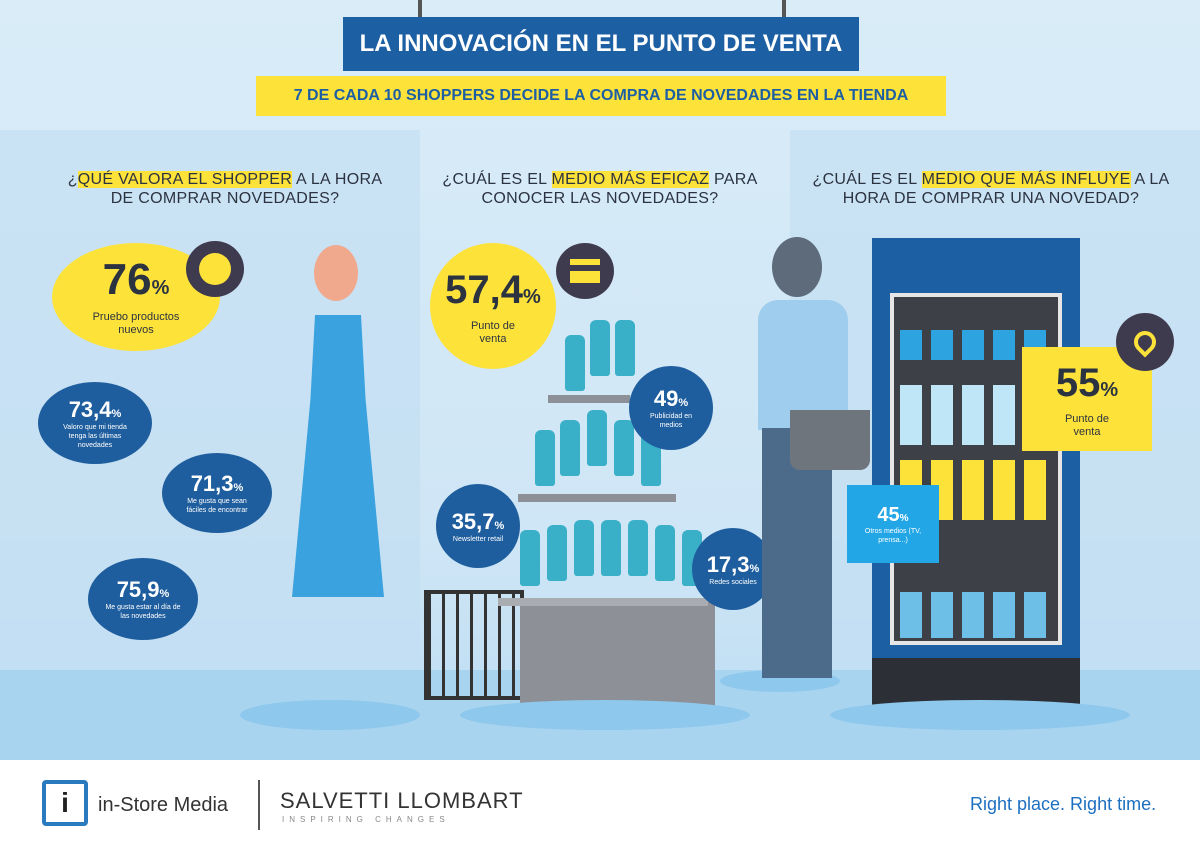 The image size is (1200, 849). What do you see at coordinates (478, 526) in the screenshot?
I see `stat-item: 35,7% Newsletter retail` at bounding box center [478, 526].